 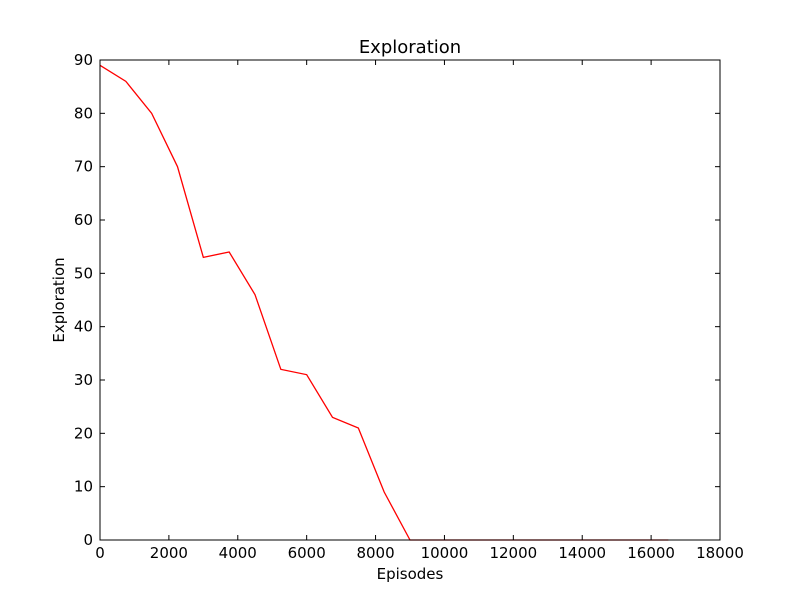 I want to click on y-tick-label: 10, so click(x=83, y=487).